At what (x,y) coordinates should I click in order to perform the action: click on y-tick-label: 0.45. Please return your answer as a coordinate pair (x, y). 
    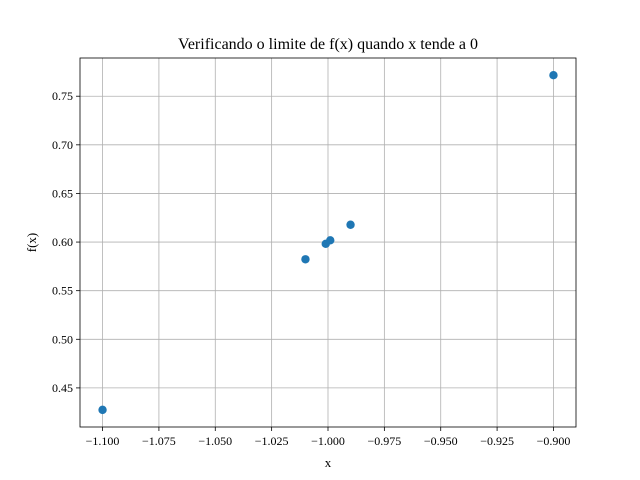
    Looking at the image, I should click on (62, 388).